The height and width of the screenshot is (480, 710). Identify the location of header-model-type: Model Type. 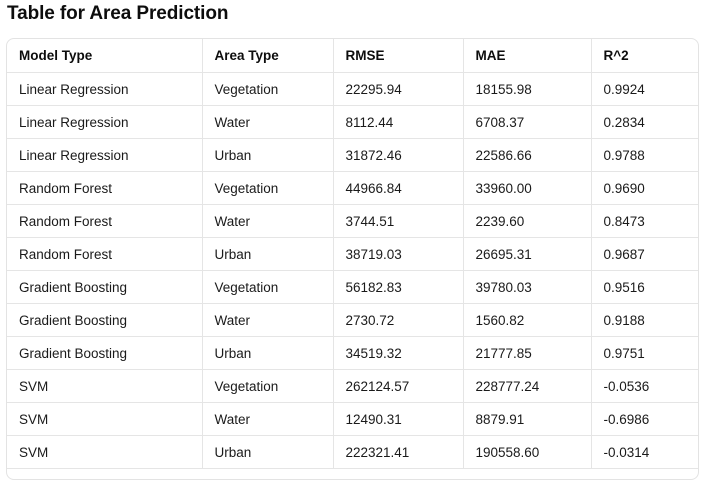
(105, 56).